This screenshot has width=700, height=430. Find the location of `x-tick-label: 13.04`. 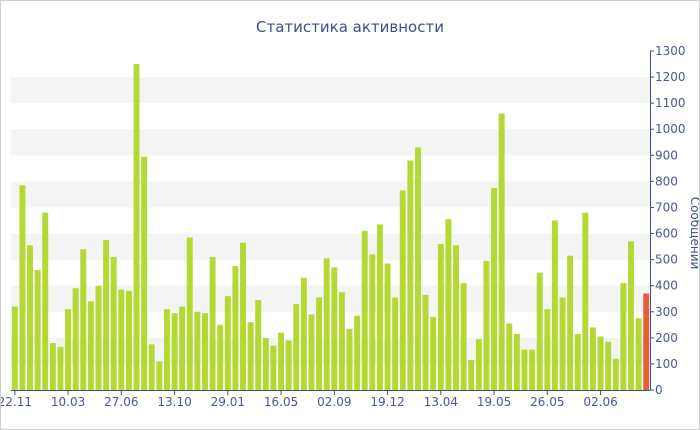

x-tick-label: 13.04 is located at coordinates (441, 402).